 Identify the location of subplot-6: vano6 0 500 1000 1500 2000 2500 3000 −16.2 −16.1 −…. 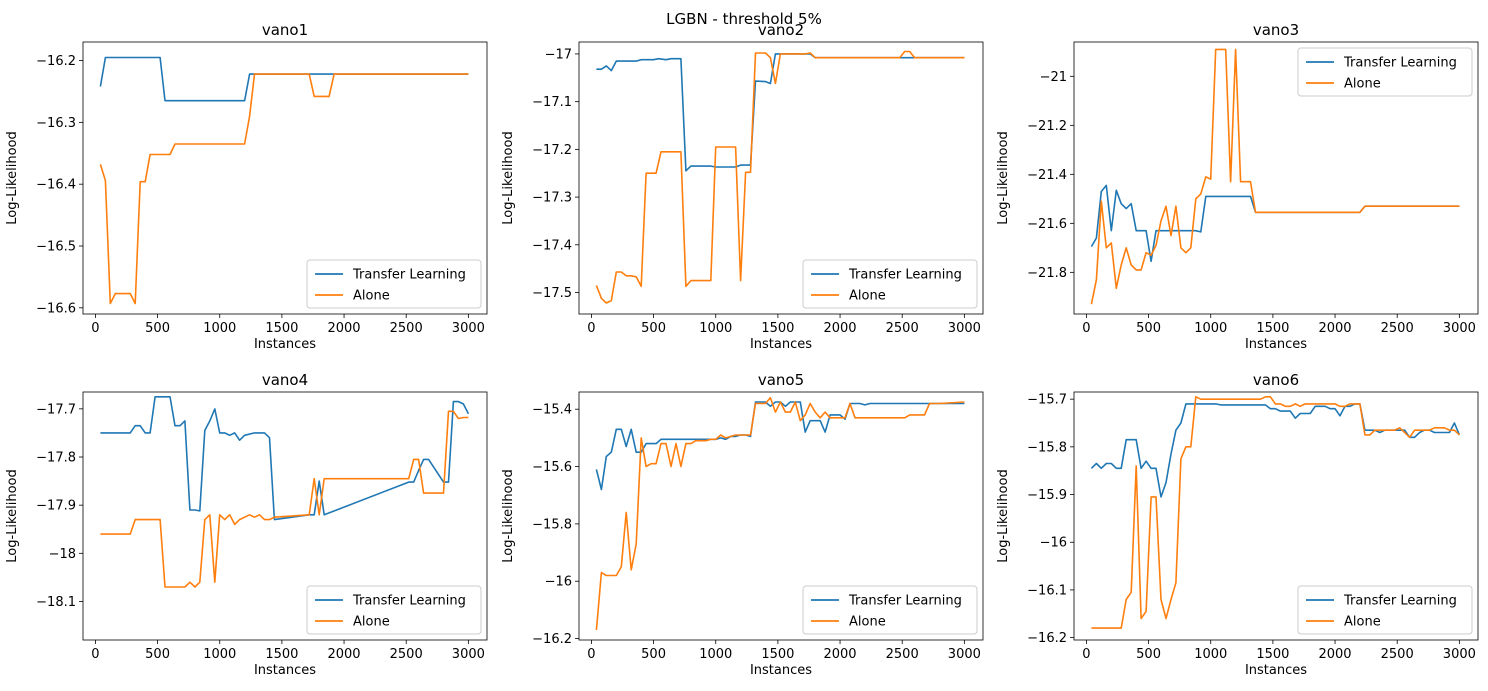
(1237, 524).